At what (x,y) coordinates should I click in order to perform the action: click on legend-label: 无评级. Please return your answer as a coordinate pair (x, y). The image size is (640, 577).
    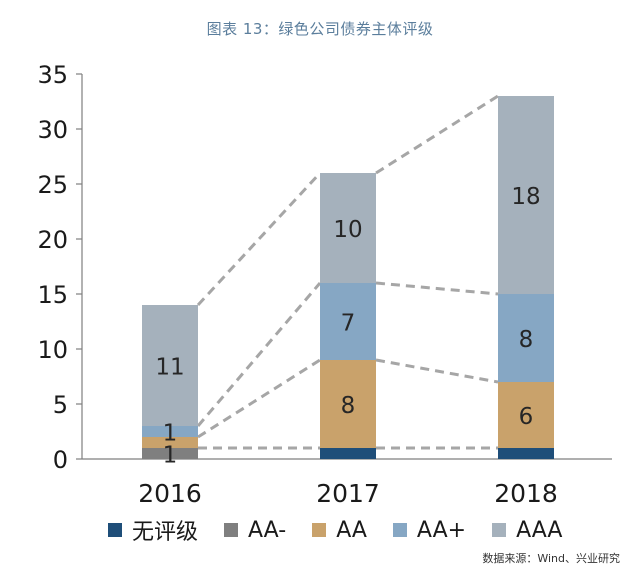
    Looking at the image, I should click on (165, 532).